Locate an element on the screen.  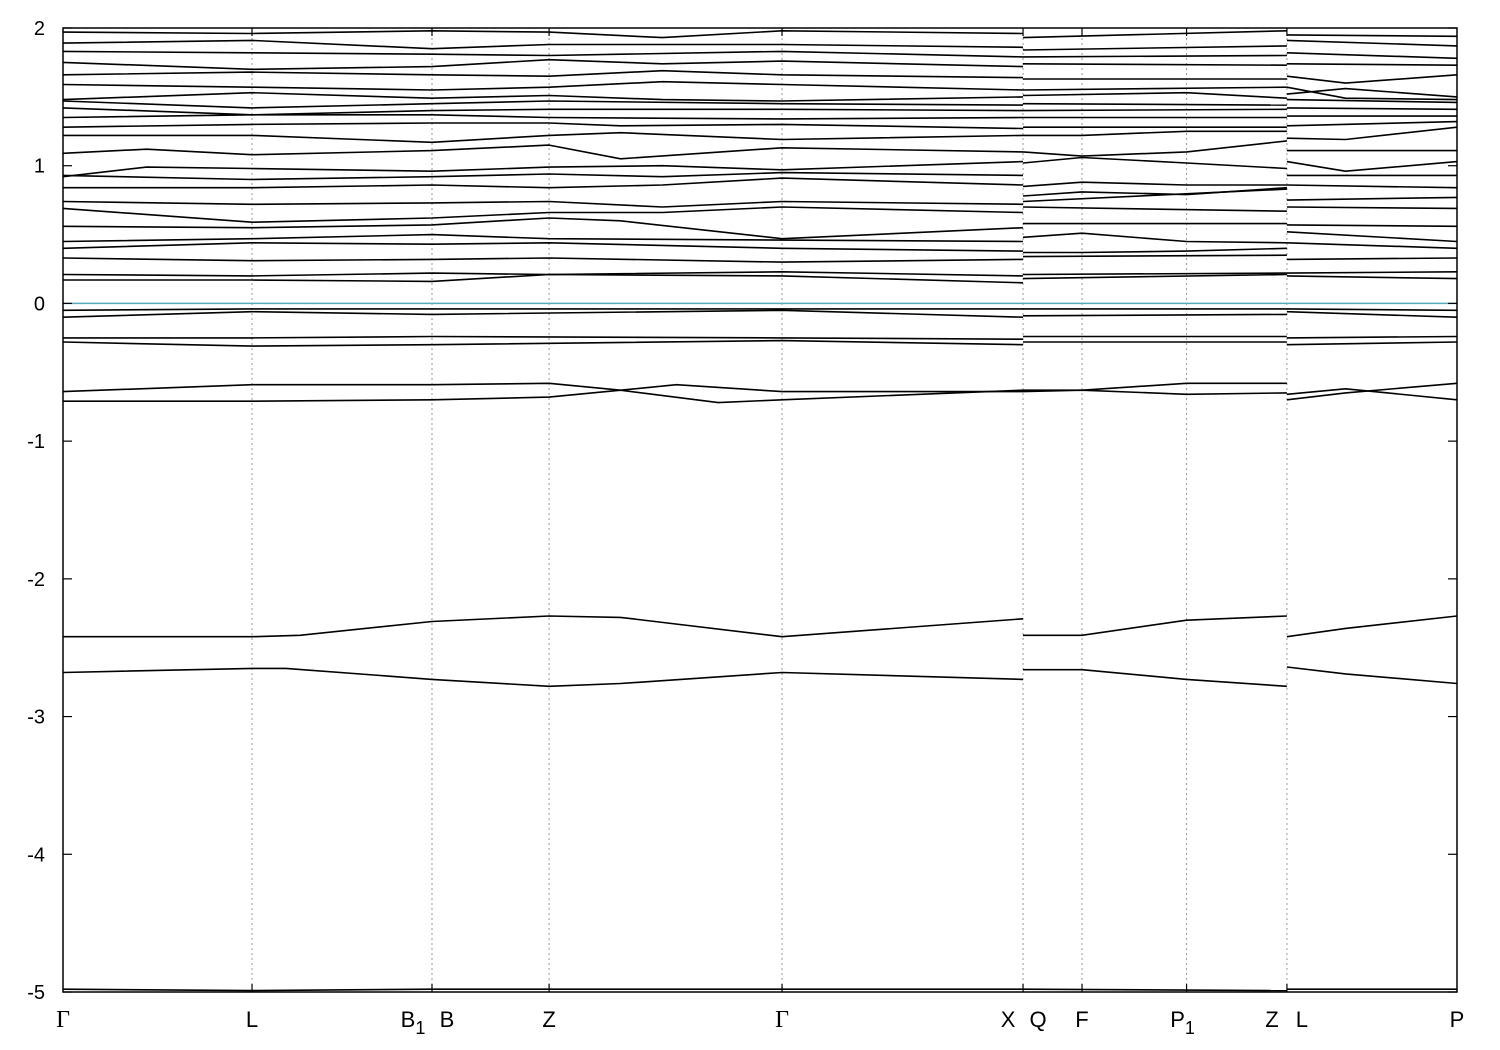
y-tick-label: -2 is located at coordinates (36, 580).